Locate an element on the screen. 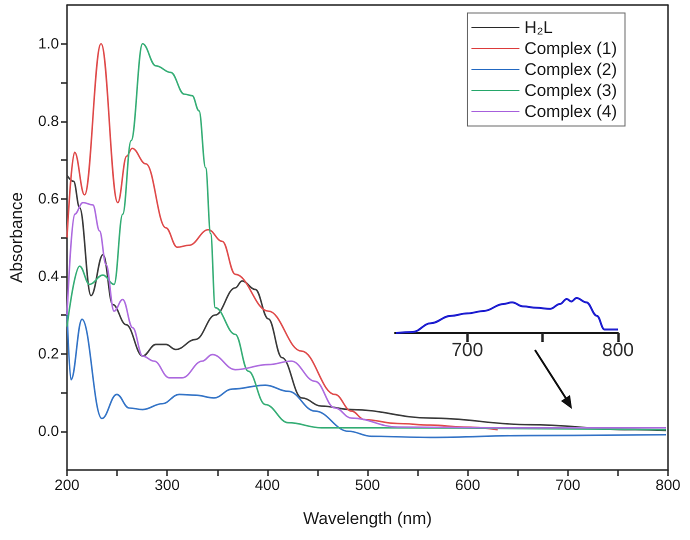  y-tick-label: 0.4 is located at coordinates (48, 276).